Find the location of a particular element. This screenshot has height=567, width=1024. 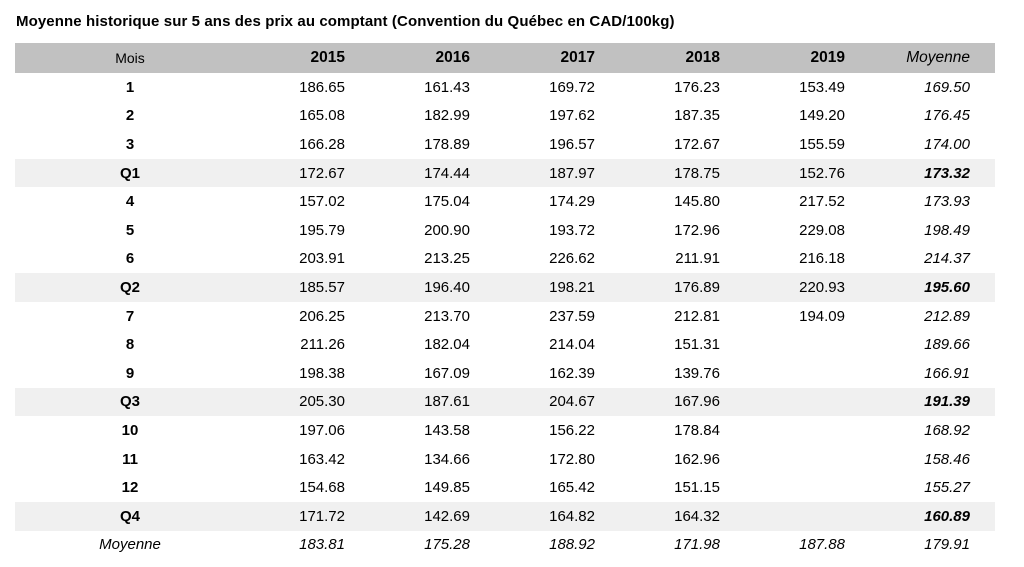

row-label: Q4 is located at coordinates (129, 516).